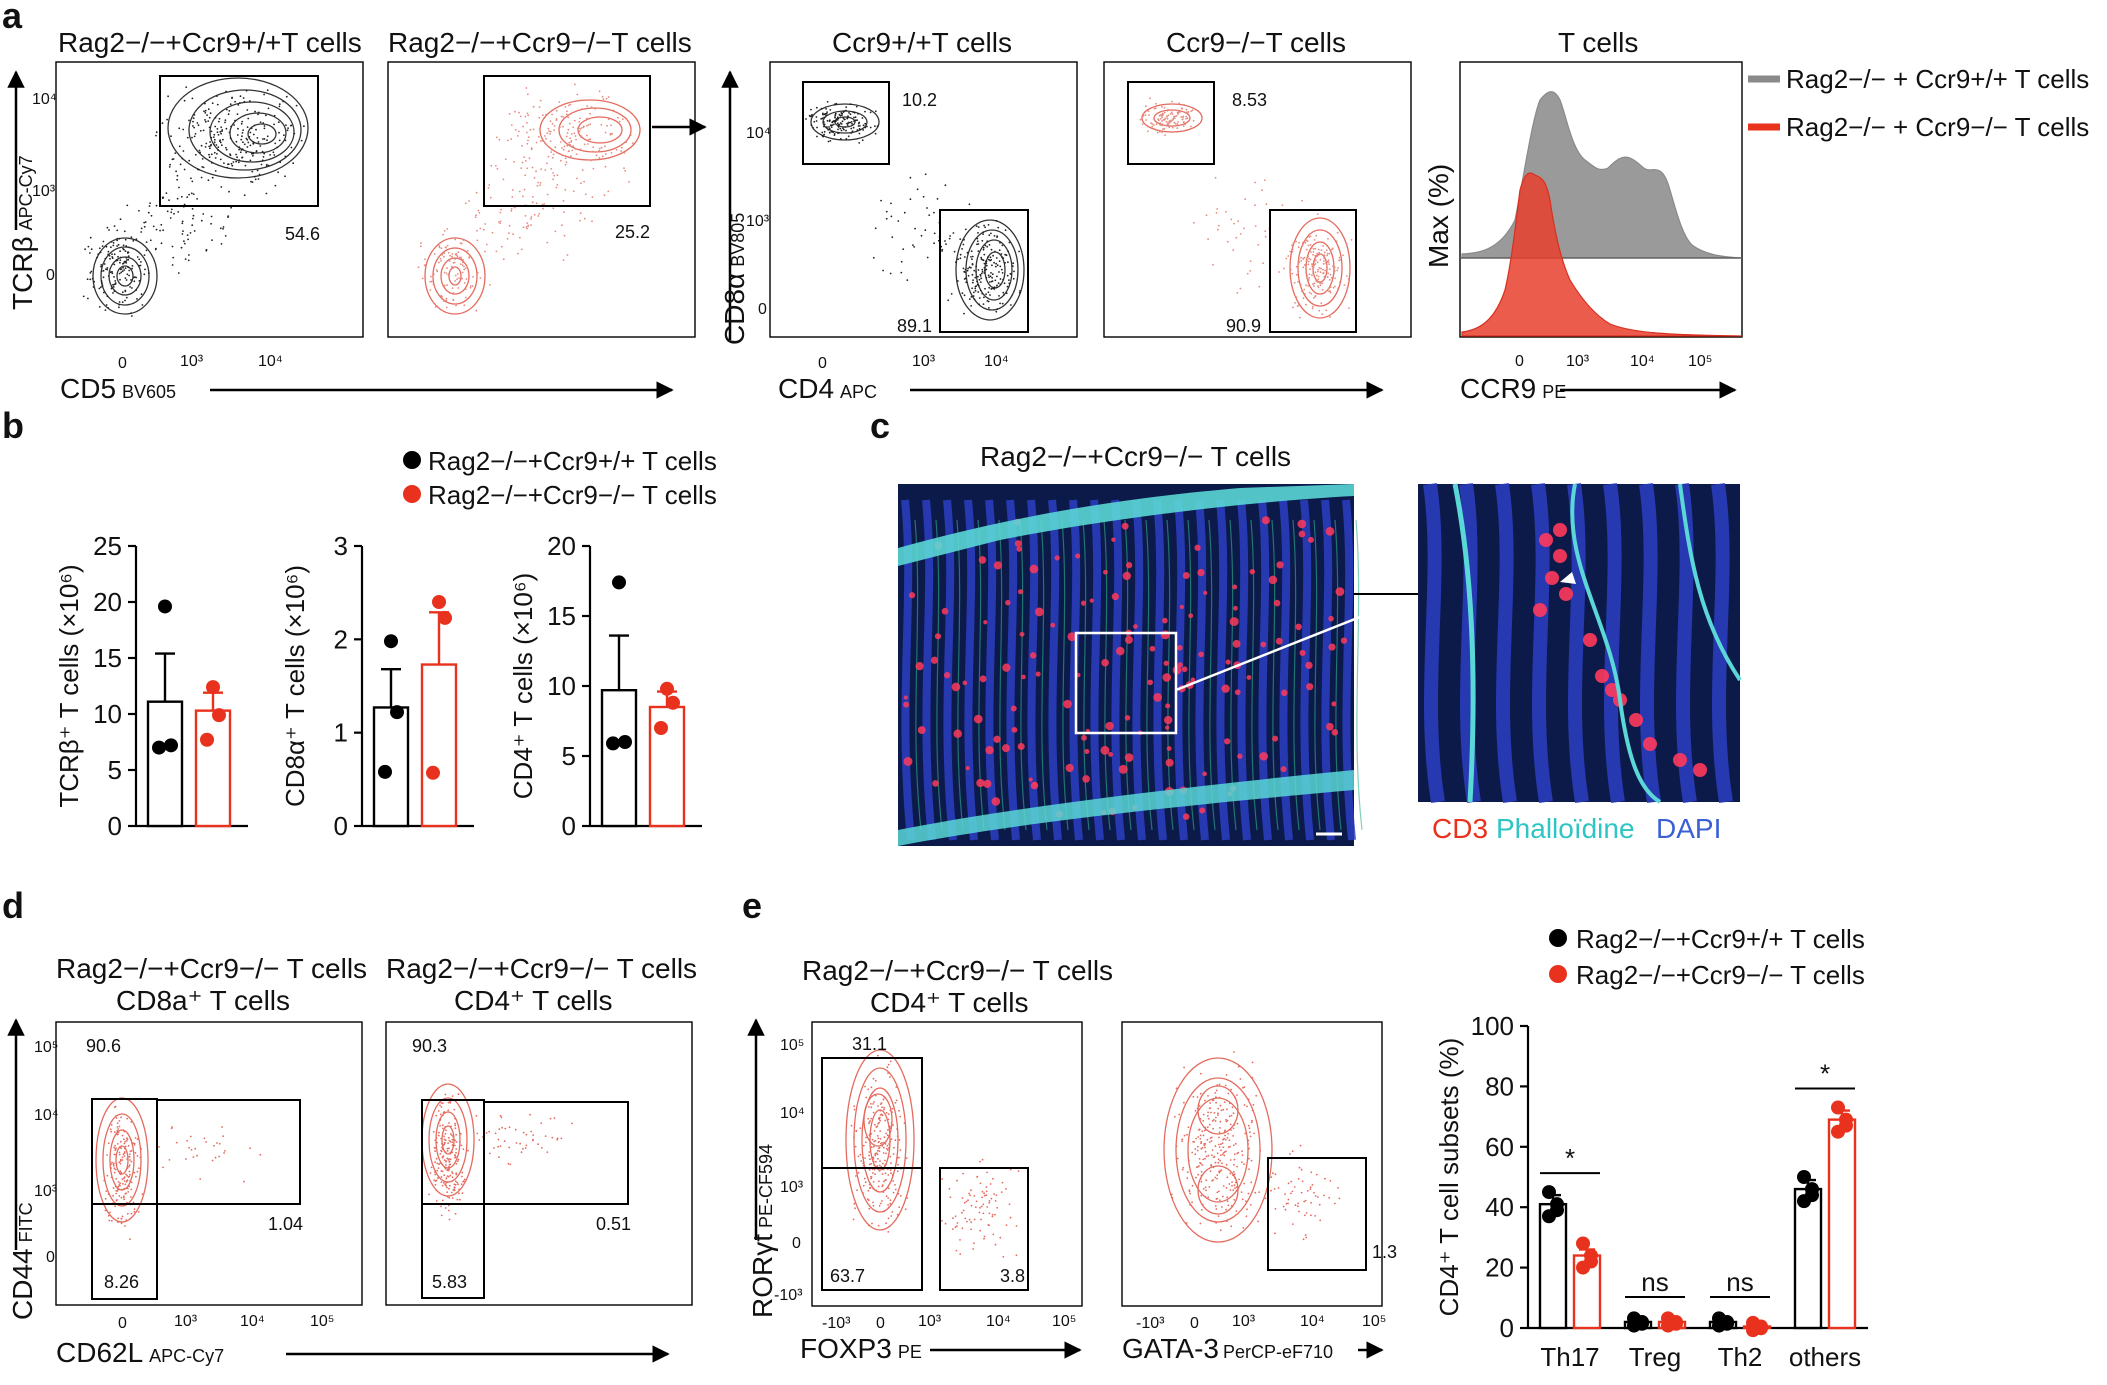 The width and height of the screenshot is (2107, 1385). What do you see at coordinates (1688, 828) in the screenshot?
I see `stain-label-dapi: DAPI` at bounding box center [1688, 828].